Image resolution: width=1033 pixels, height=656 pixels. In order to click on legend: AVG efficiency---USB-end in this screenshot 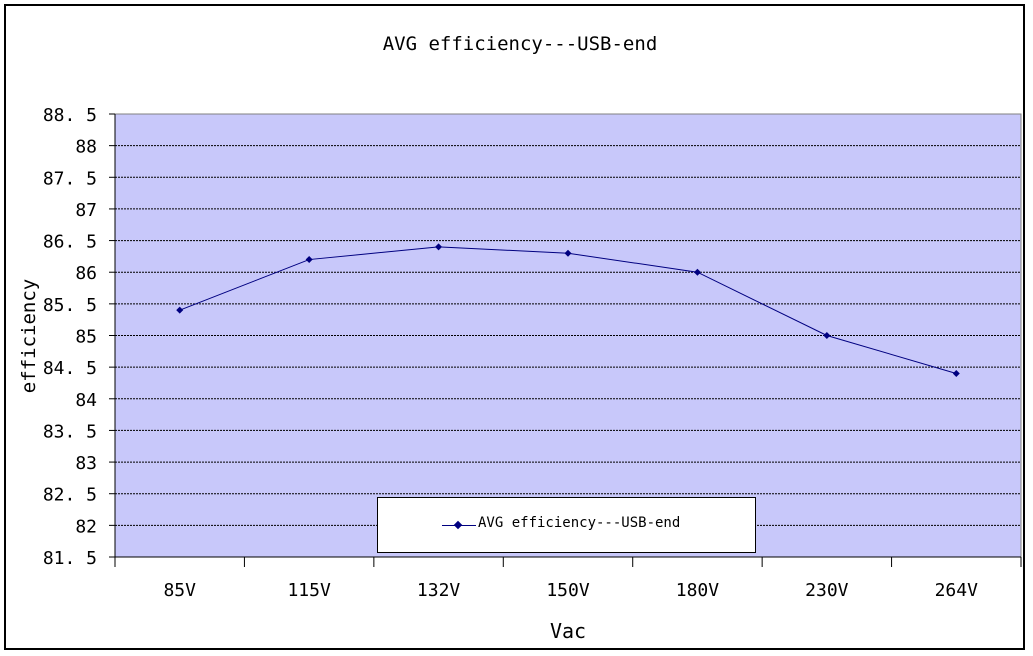, I will do `click(566, 525)`.